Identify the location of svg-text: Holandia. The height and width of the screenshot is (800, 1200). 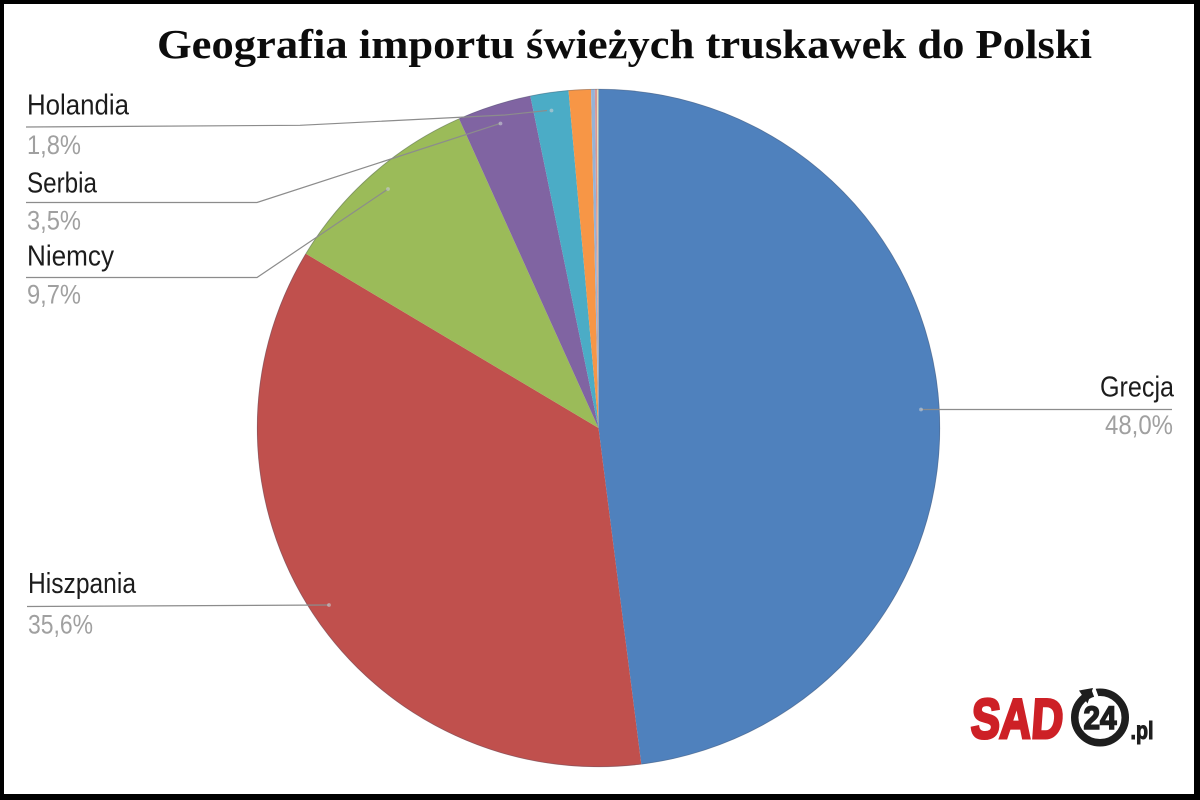
(78, 106).